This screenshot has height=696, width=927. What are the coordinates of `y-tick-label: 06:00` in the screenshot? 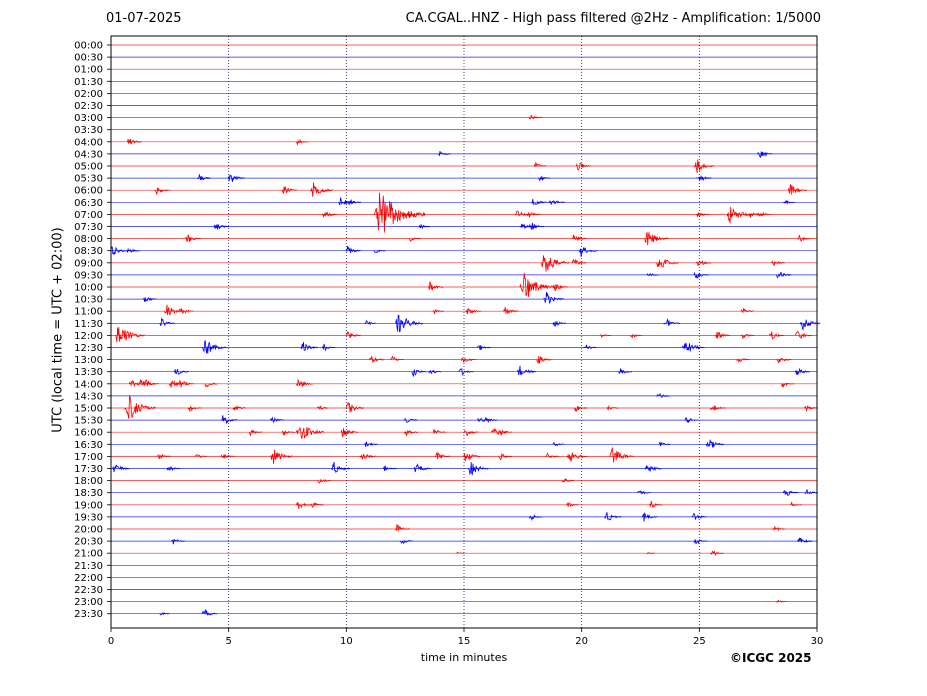 It's located at (88, 191).